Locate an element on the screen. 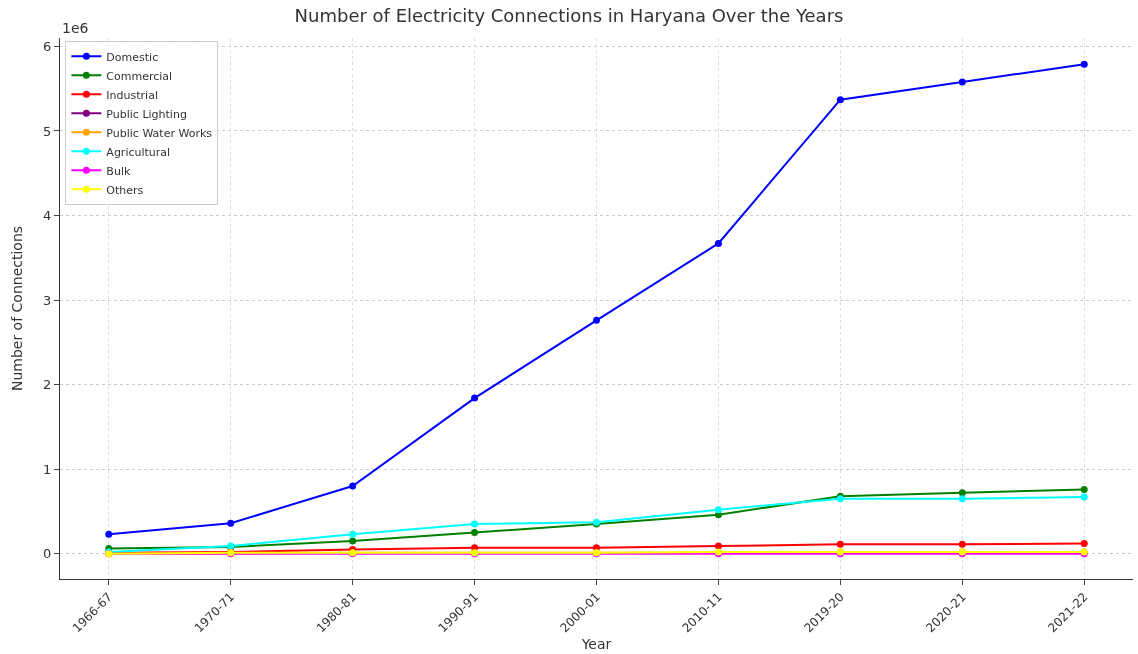 The width and height of the screenshot is (1138, 654). x-axis-title: Year is located at coordinates (596, 643).